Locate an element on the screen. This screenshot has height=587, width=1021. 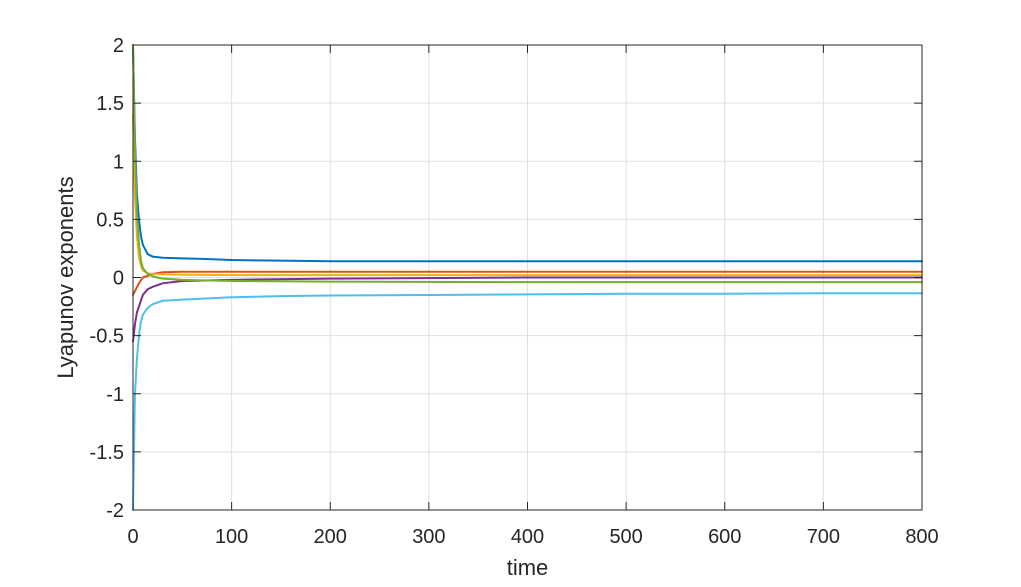
x-tick-label: 600 is located at coordinates (724, 537).